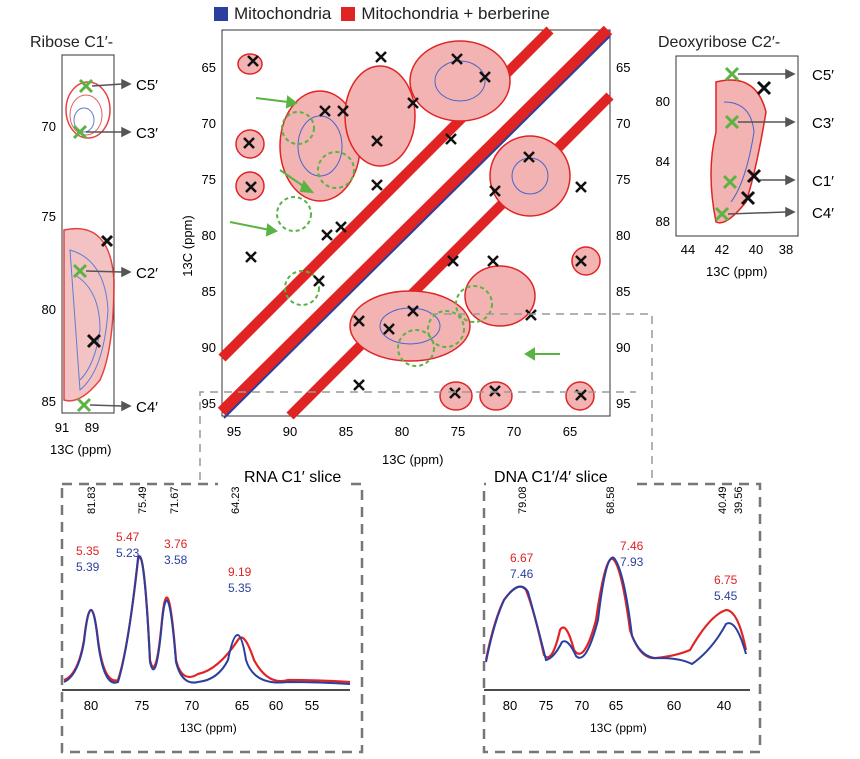 This screenshot has width=860, height=759. What do you see at coordinates (209, 235) in the screenshot?
I see `center-left-tick: 80` at bounding box center [209, 235].